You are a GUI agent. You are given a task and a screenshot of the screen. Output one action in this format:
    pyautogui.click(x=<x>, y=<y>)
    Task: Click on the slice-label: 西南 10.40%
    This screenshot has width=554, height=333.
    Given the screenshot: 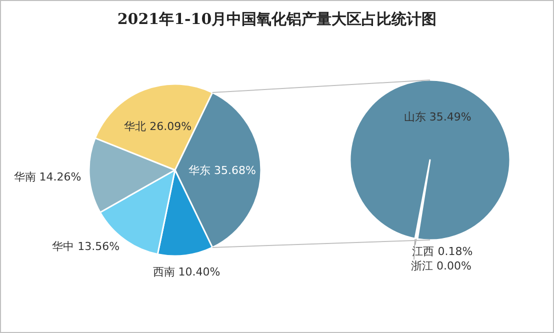 What is the action you would take?
    pyautogui.click(x=186, y=271)
    